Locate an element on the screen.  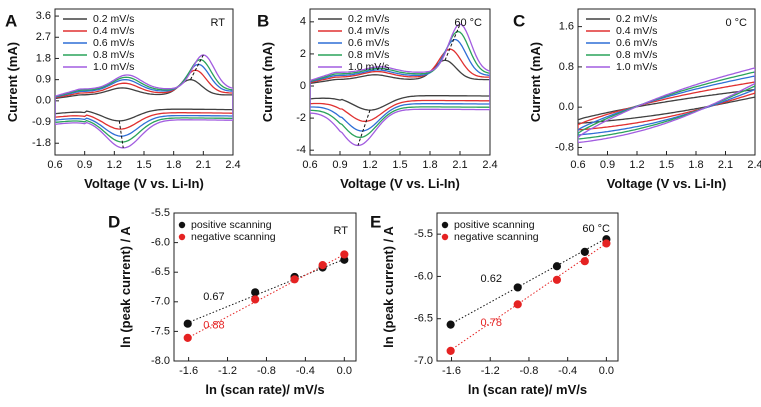
y-tick-label: -1.8 is located at coordinates (41, 143).